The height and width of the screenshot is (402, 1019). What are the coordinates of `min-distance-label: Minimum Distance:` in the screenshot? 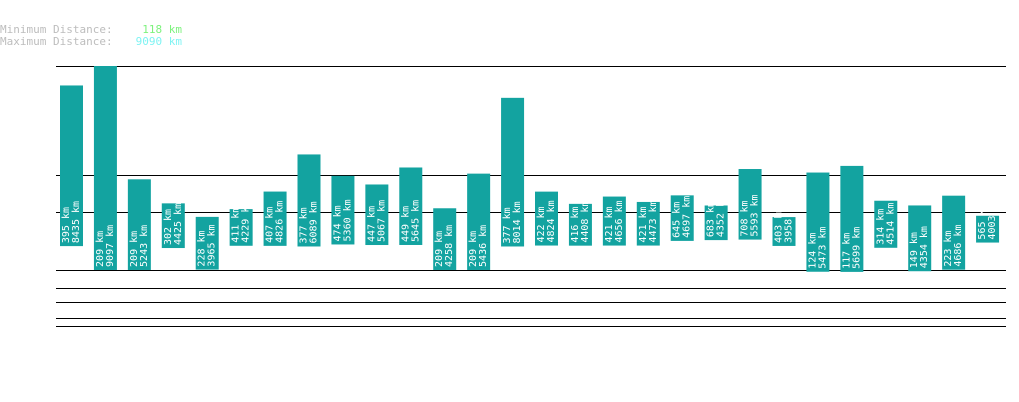 It's located at (56, 29).